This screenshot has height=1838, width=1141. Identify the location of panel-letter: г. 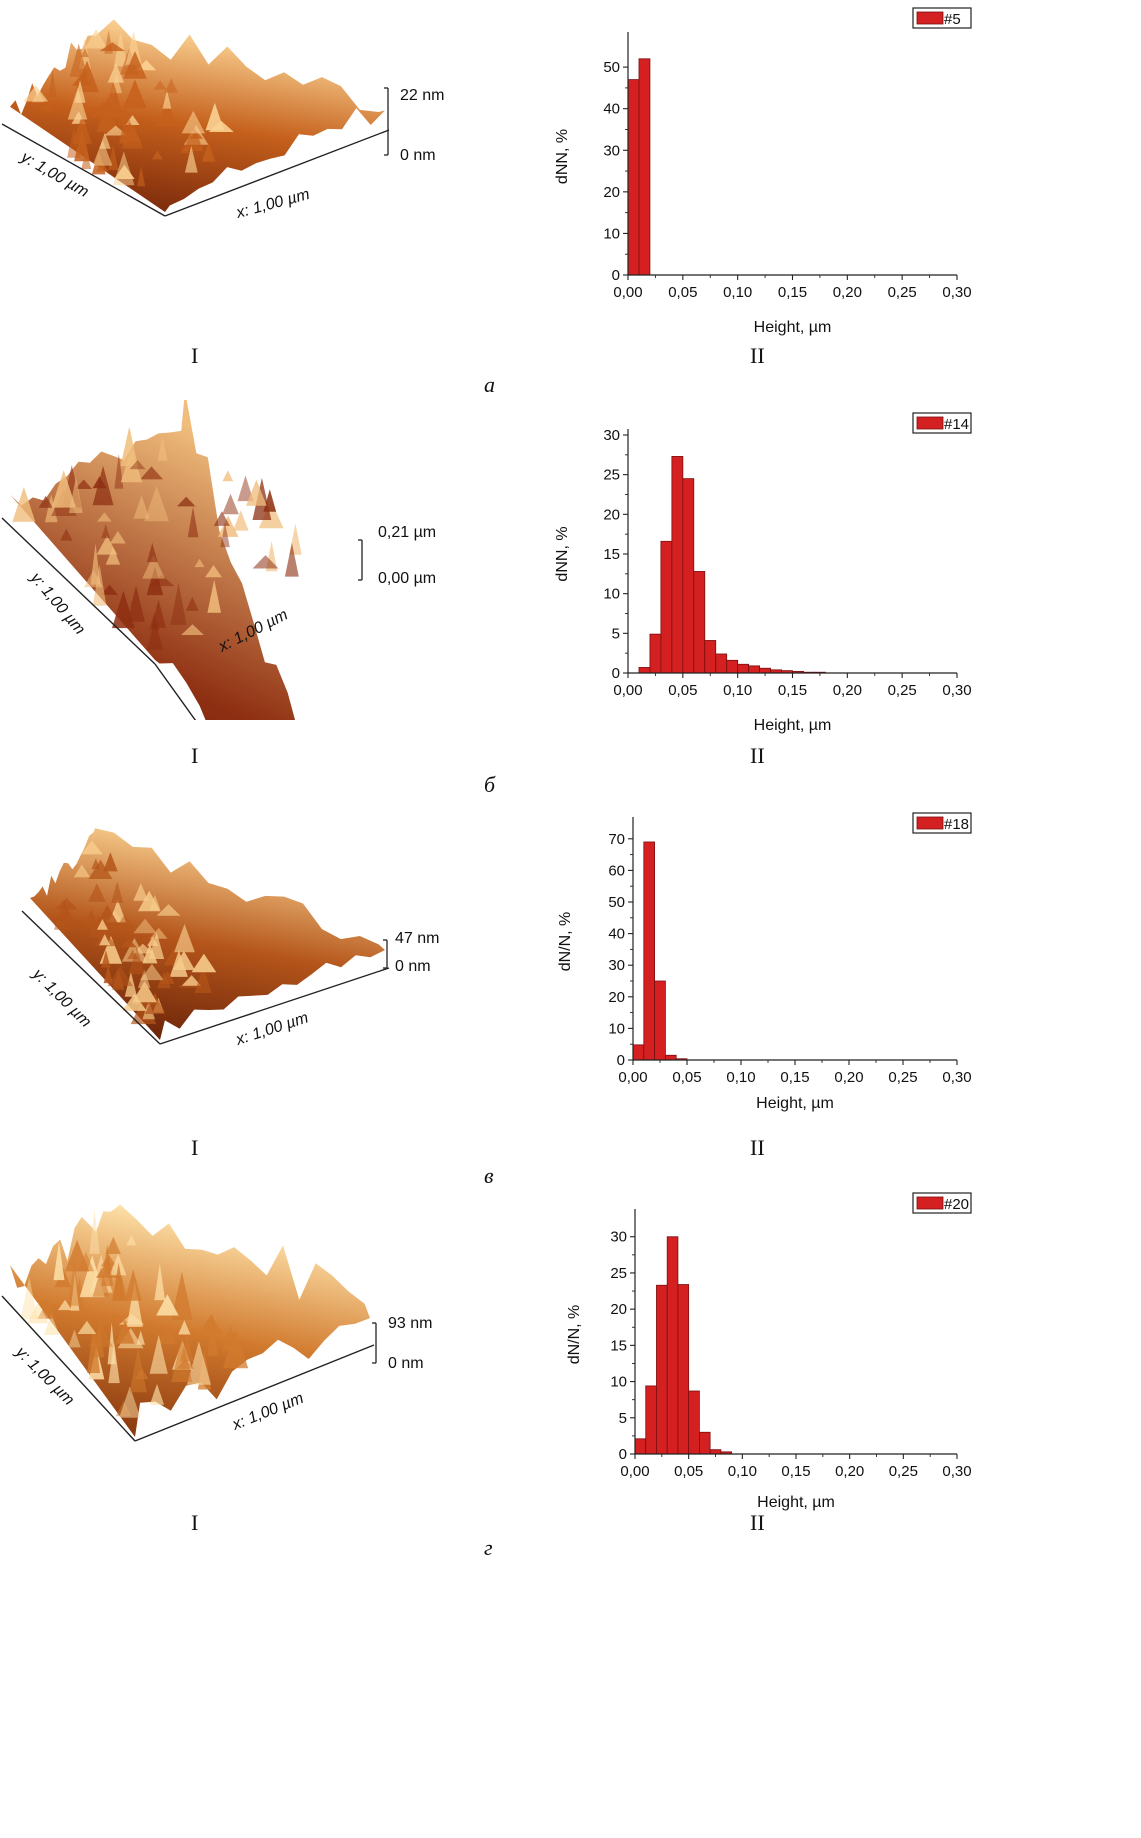
(488, 1547).